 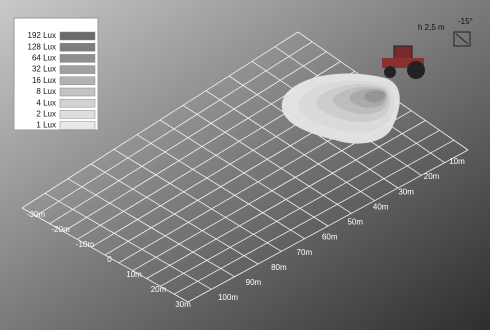 What do you see at coordinates (431, 27) in the screenshot?
I see `mounting-height: h 2,5 m` at bounding box center [431, 27].